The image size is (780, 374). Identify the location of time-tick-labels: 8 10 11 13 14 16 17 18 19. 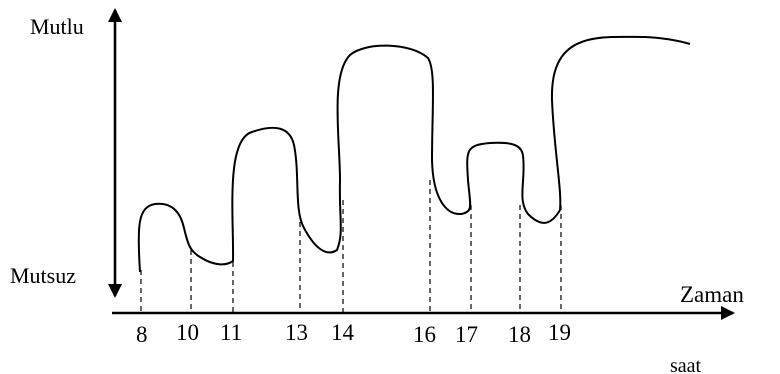
(353, 333).